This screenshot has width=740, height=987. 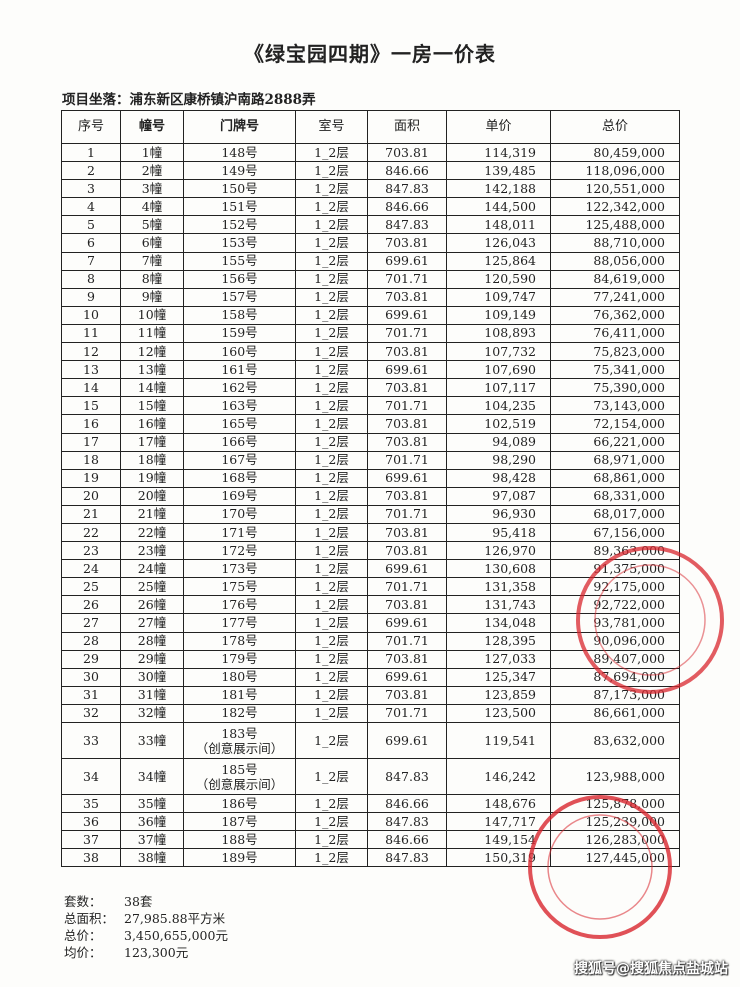 What do you see at coordinates (152, 840) in the screenshot?
I see `cell-building: 37幢` at bounding box center [152, 840].